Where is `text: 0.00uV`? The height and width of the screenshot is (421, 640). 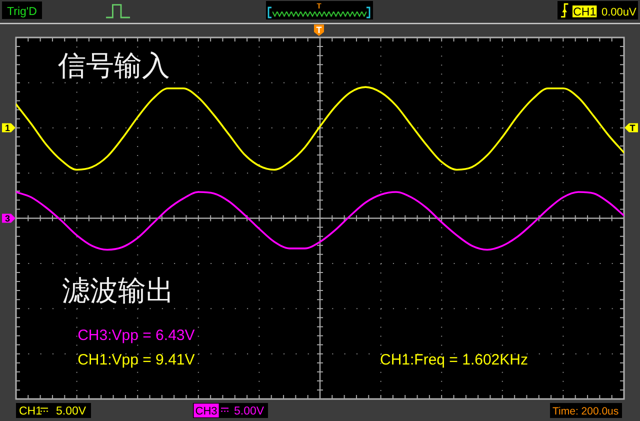
text: 0.00uV is located at coordinates (620, 12).